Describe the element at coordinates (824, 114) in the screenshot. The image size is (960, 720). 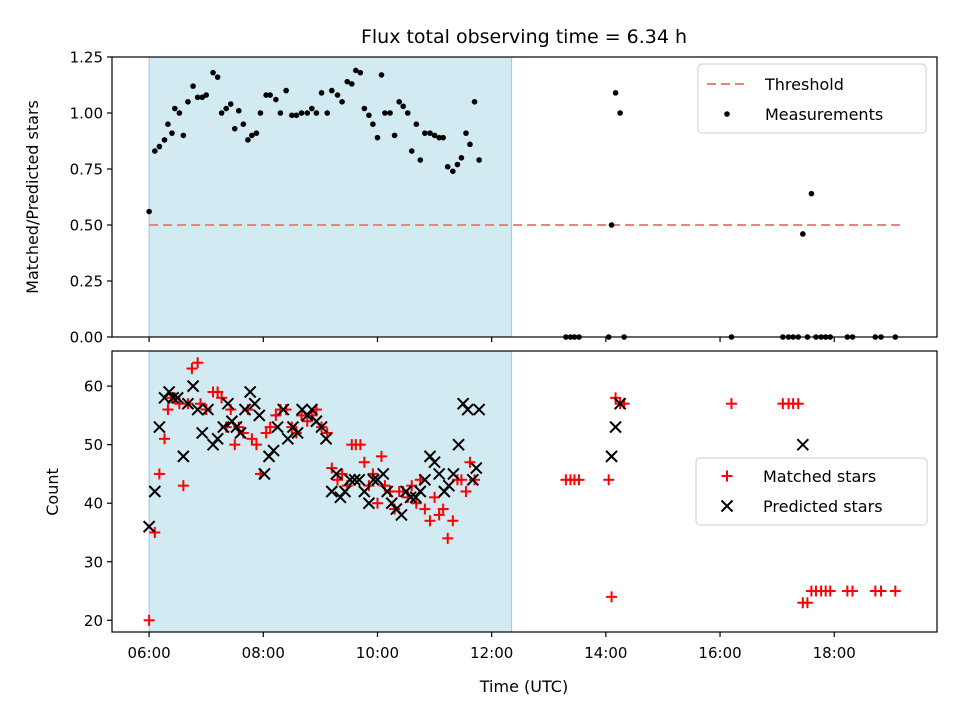
I see `legend-measurements-label: Measurements` at that location.